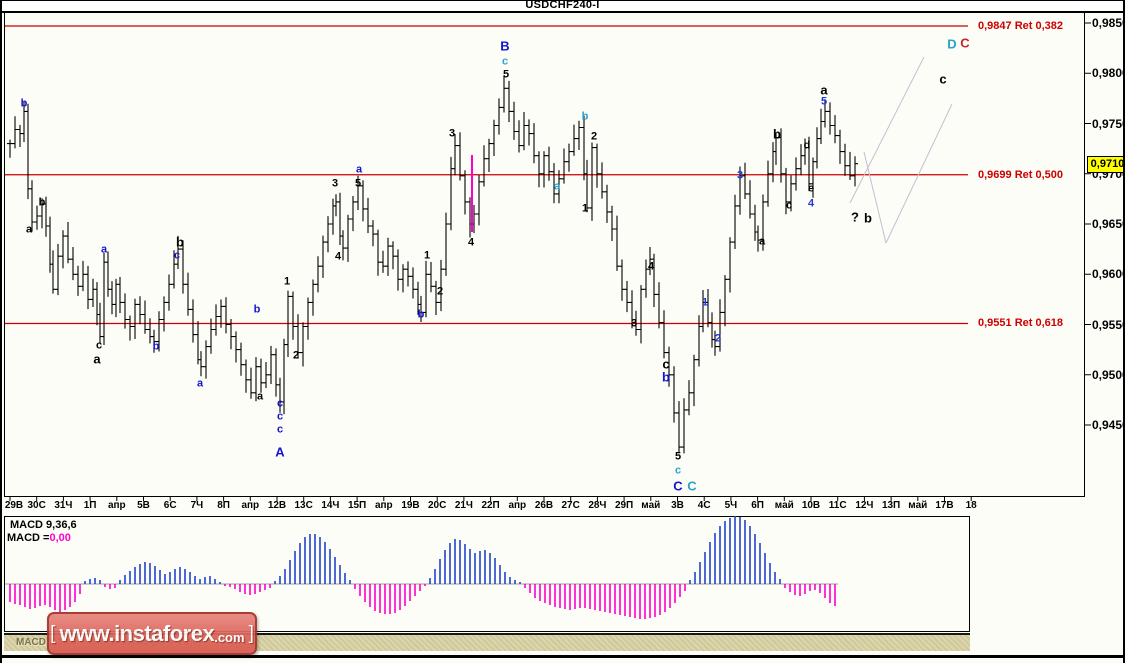 The image size is (1125, 663). I want to click on current-price-tag: 0,9710, so click(1105, 164).